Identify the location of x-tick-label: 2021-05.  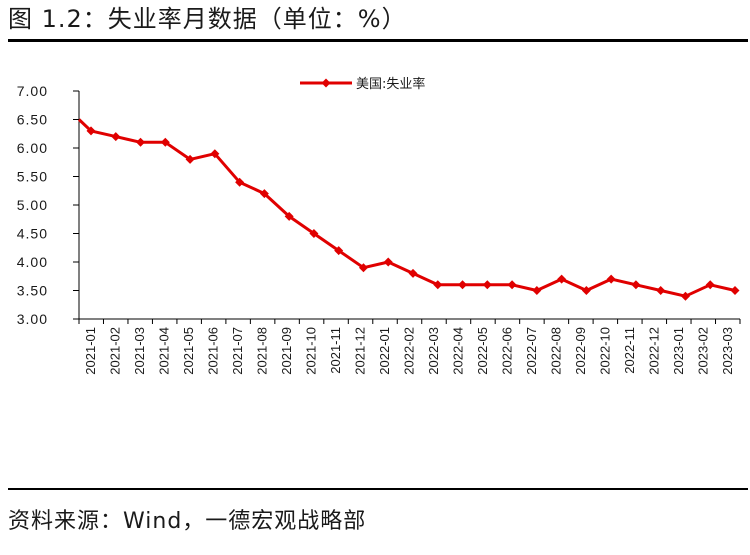
(188, 351).